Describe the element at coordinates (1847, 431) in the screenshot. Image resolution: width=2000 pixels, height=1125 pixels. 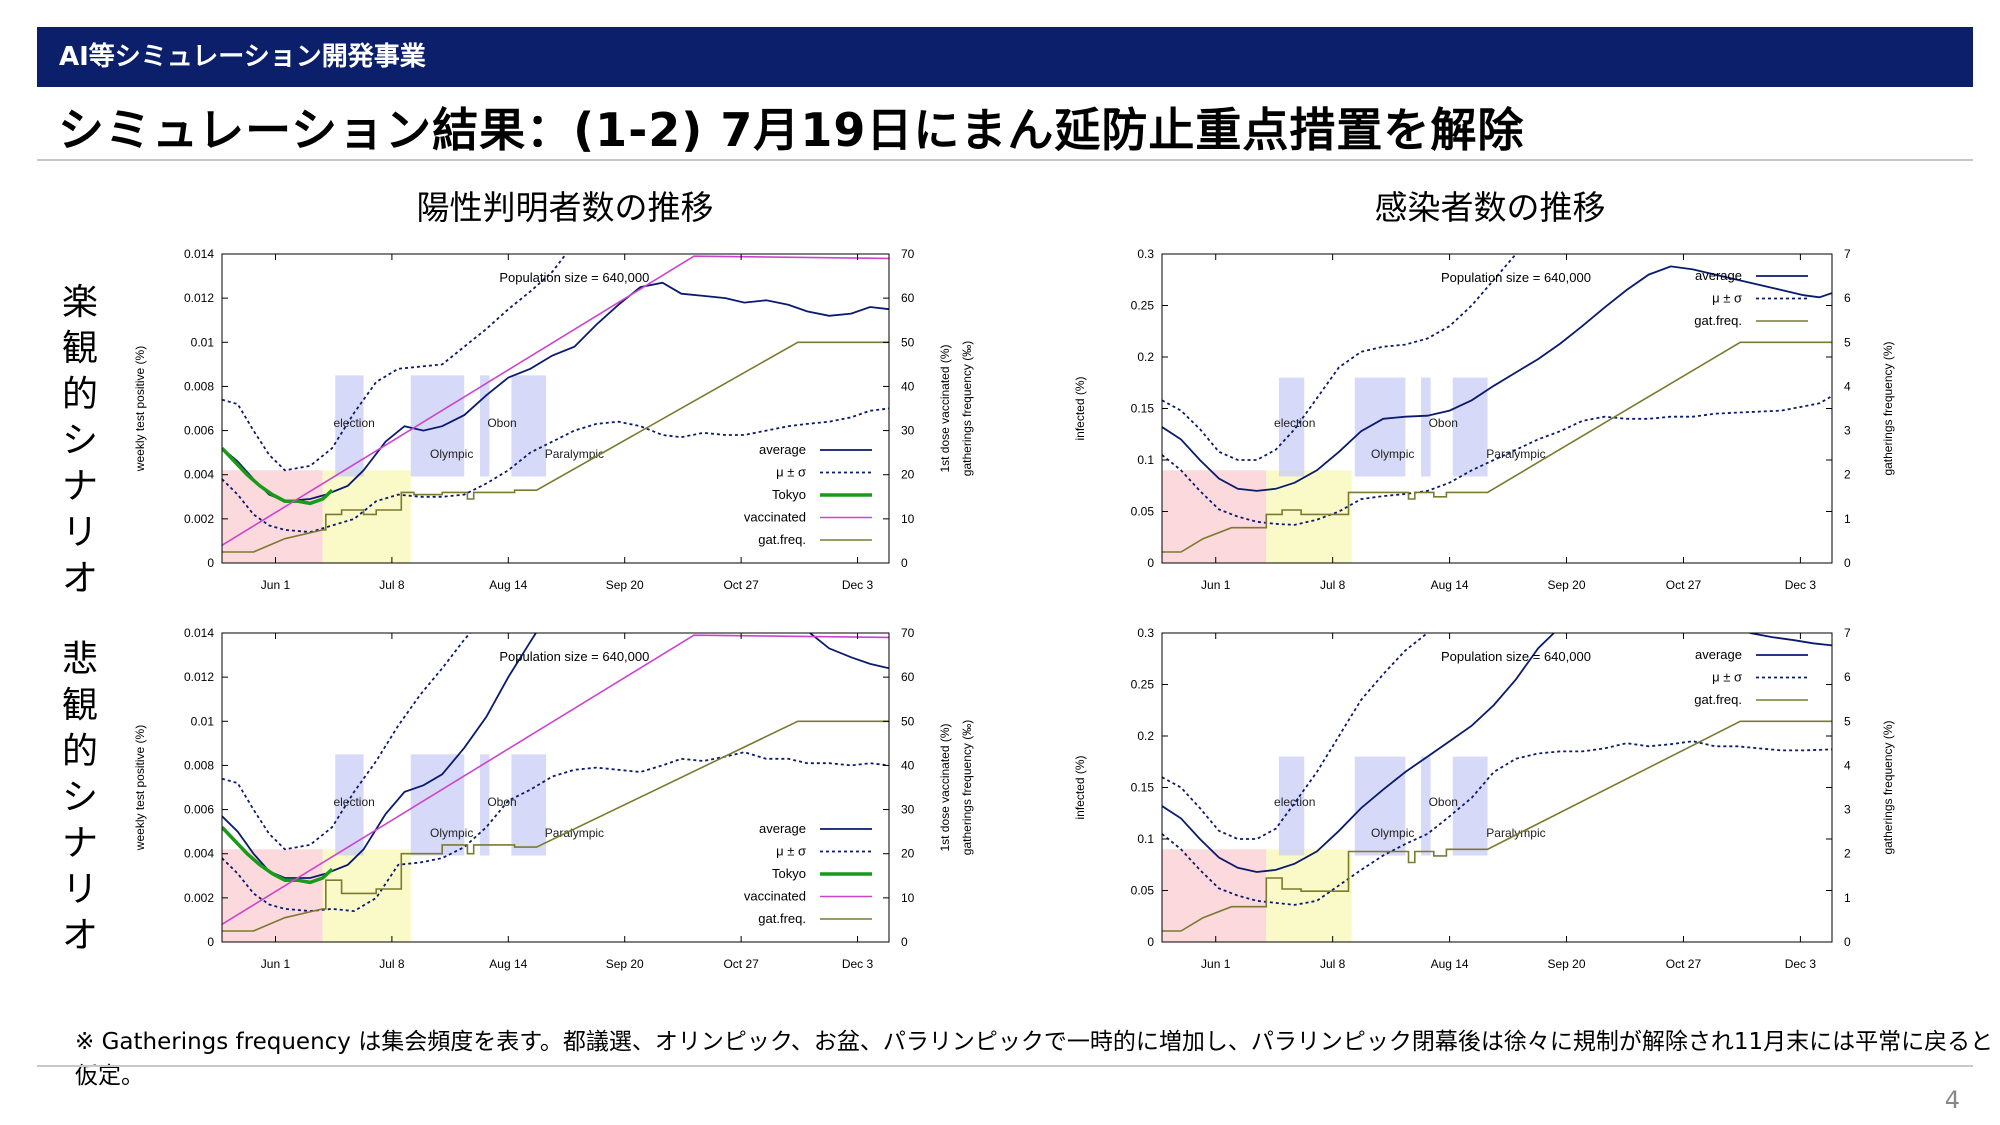
I see `y-tick-label-right: 3` at that location.